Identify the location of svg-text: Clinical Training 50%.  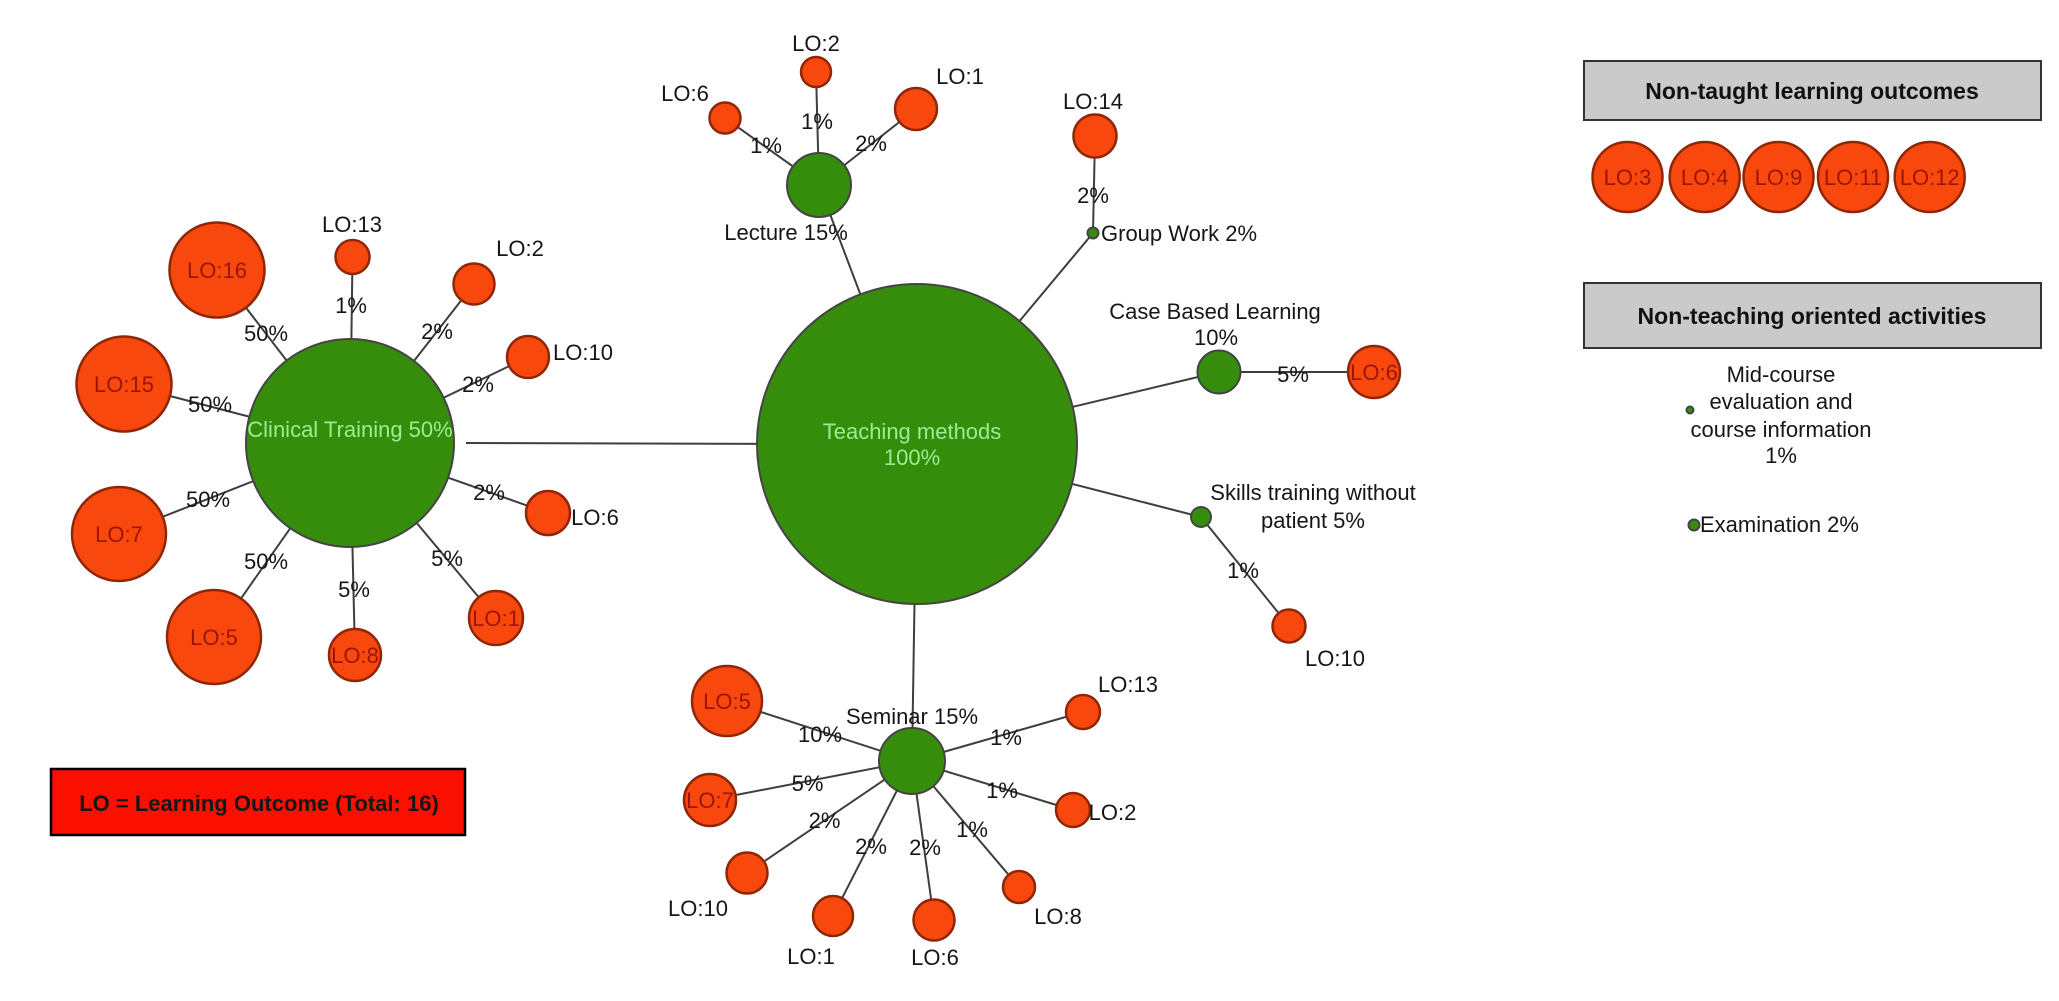
(349, 429).